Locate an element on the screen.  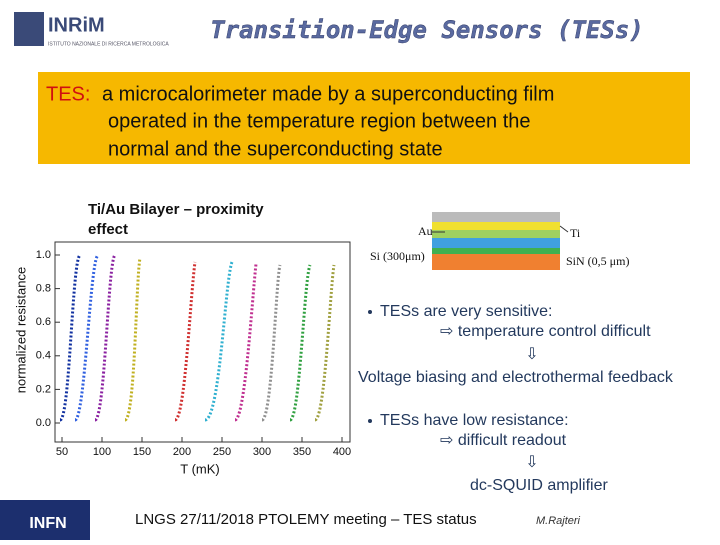
y-tick-label: 0.0 is located at coordinates (43, 423).